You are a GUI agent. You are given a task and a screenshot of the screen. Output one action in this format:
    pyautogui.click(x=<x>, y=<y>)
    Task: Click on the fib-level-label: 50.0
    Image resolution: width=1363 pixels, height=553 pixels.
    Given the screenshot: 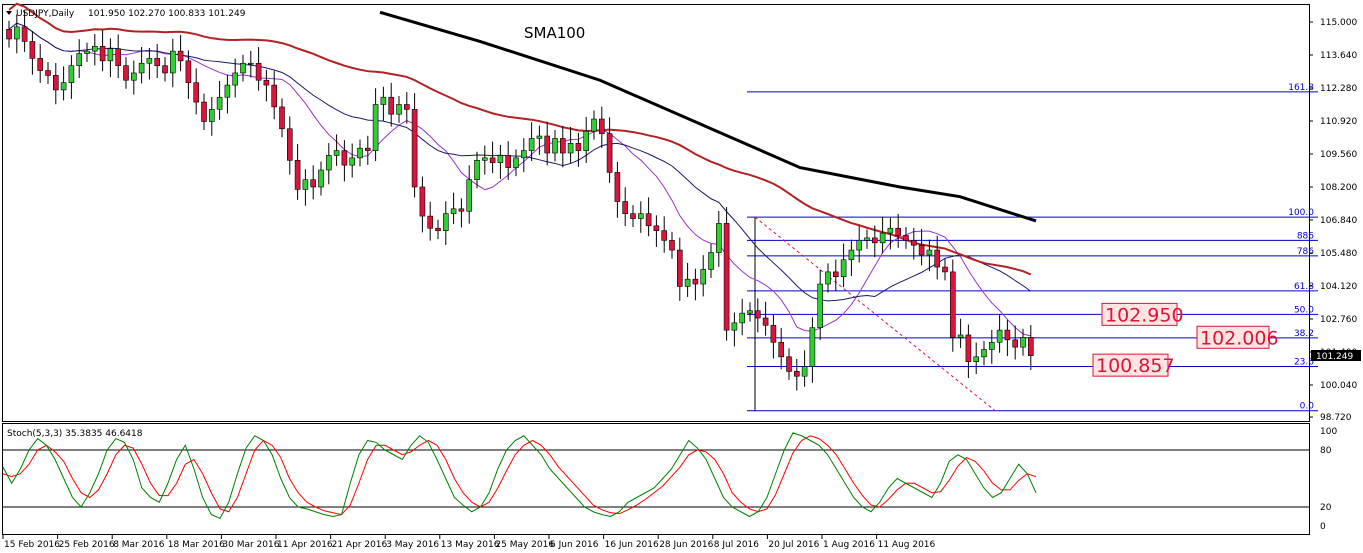 What is the action you would take?
    pyautogui.click(x=1304, y=310)
    